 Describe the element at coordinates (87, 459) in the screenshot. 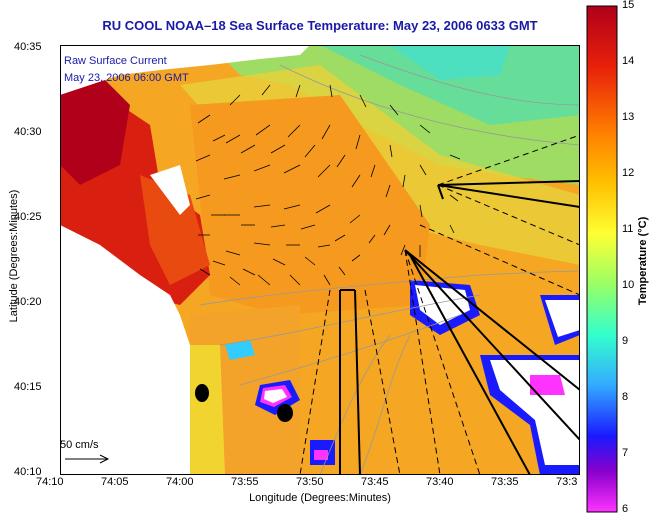

I see `scale-arrow` at that location.